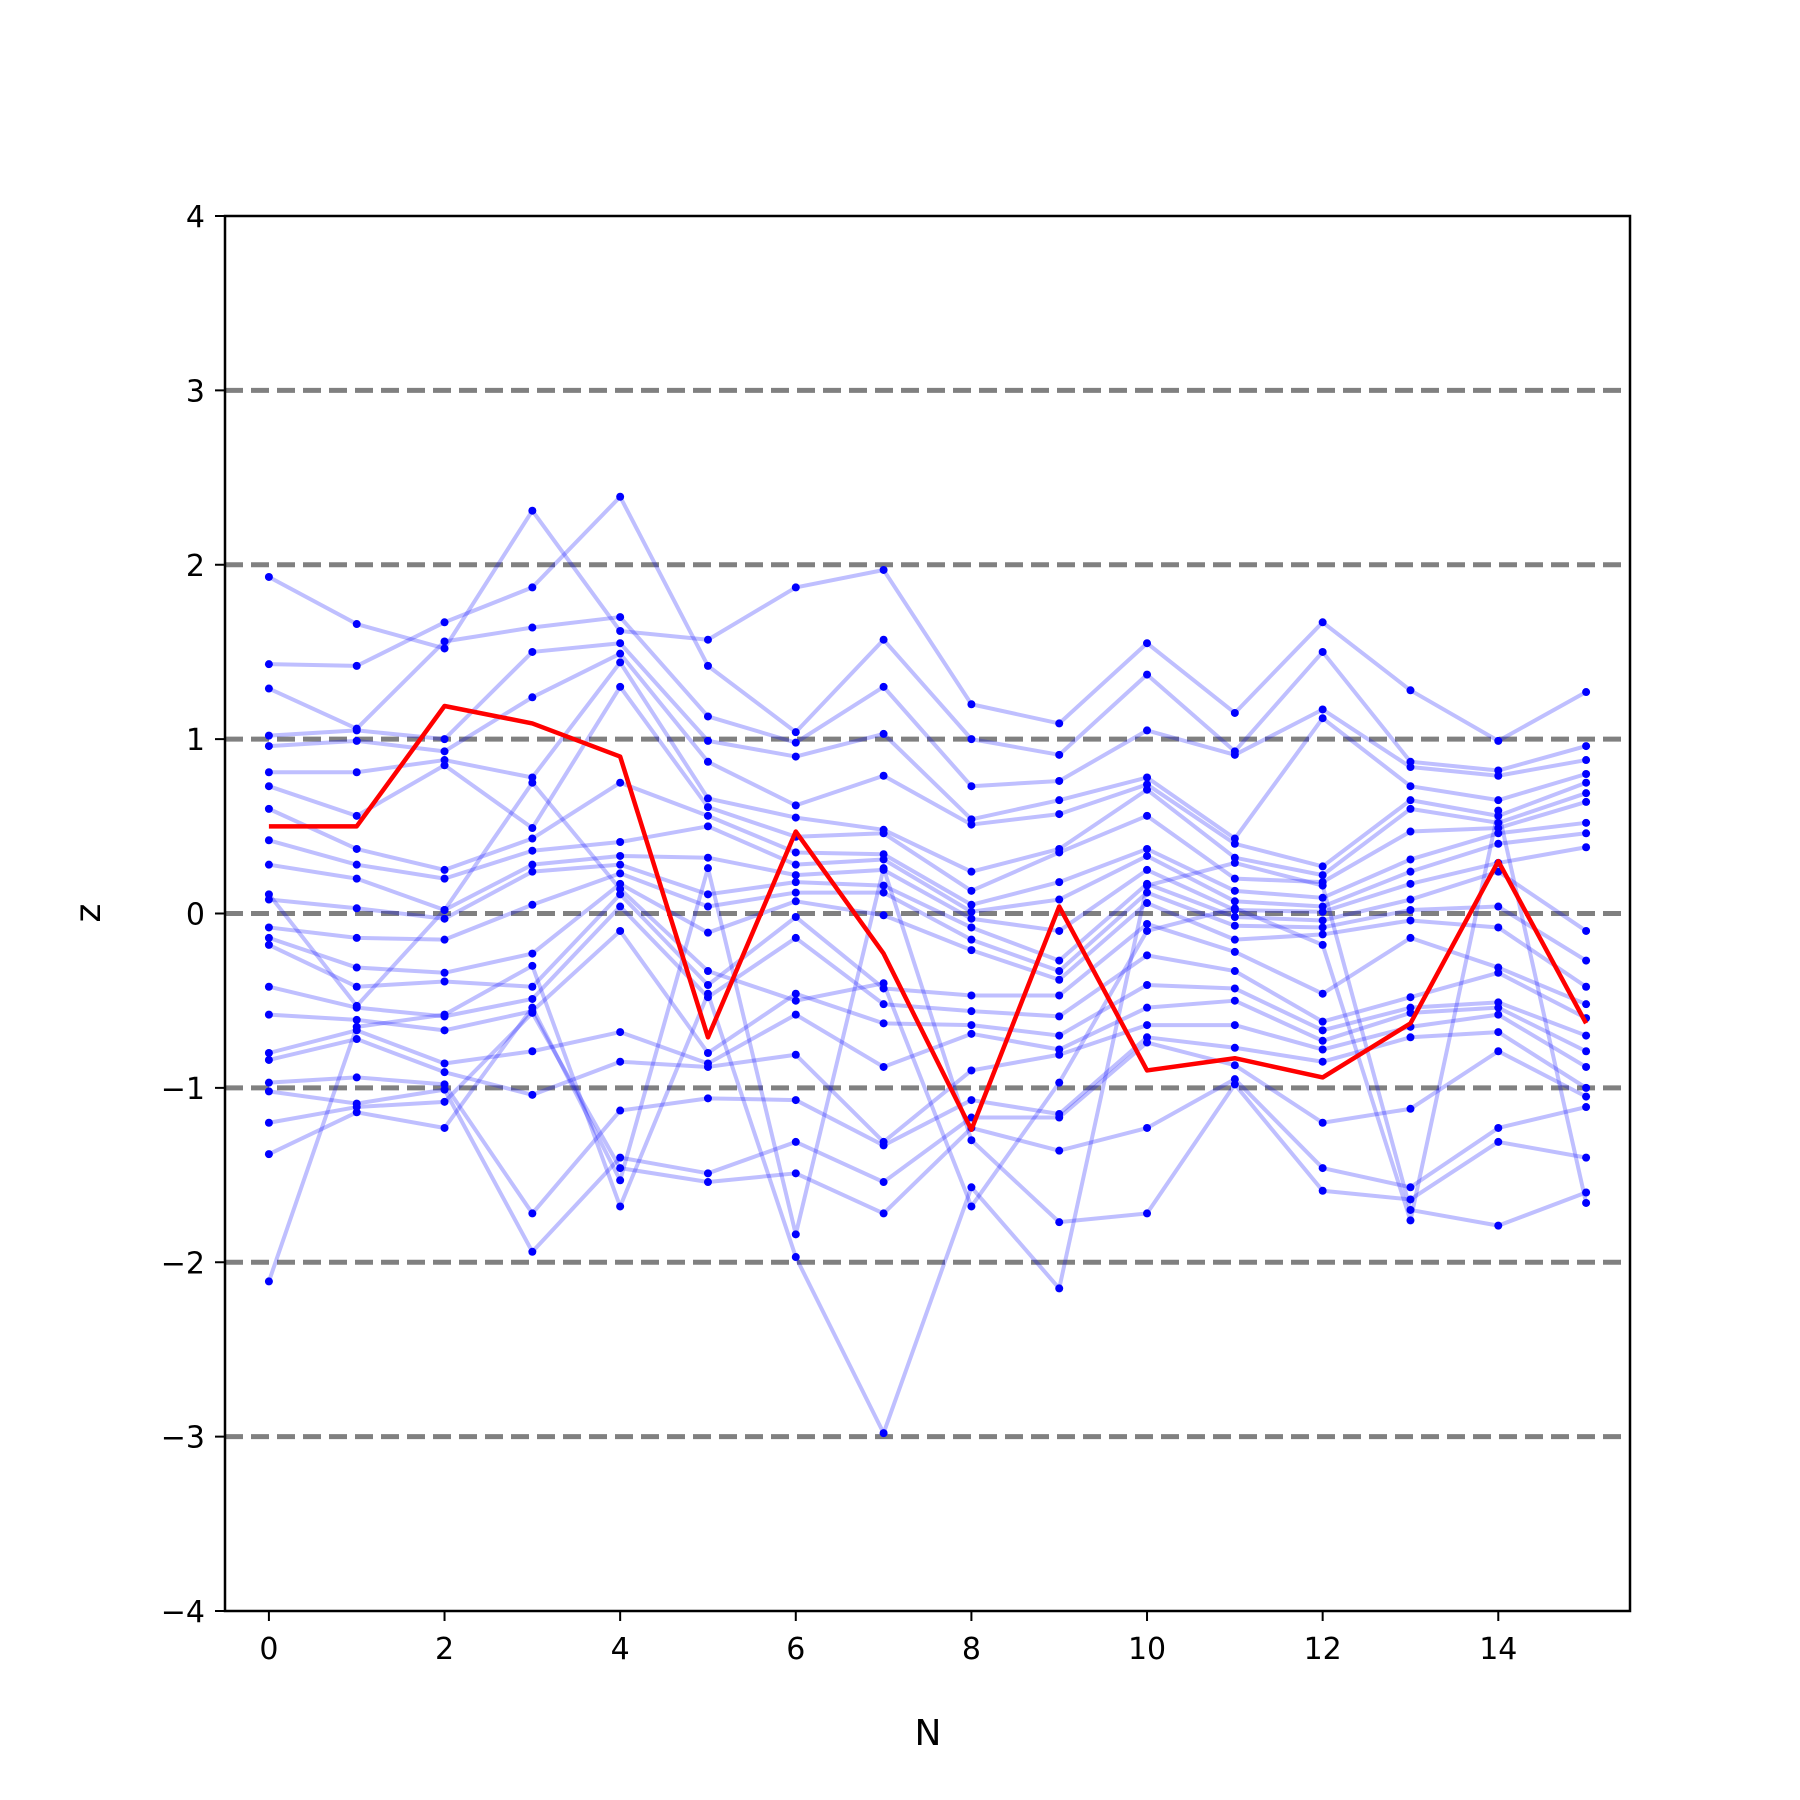 This screenshot has height=1800, width=1800. What do you see at coordinates (183, 1612) in the screenshot?
I see `y-tick-label: −4` at bounding box center [183, 1612].